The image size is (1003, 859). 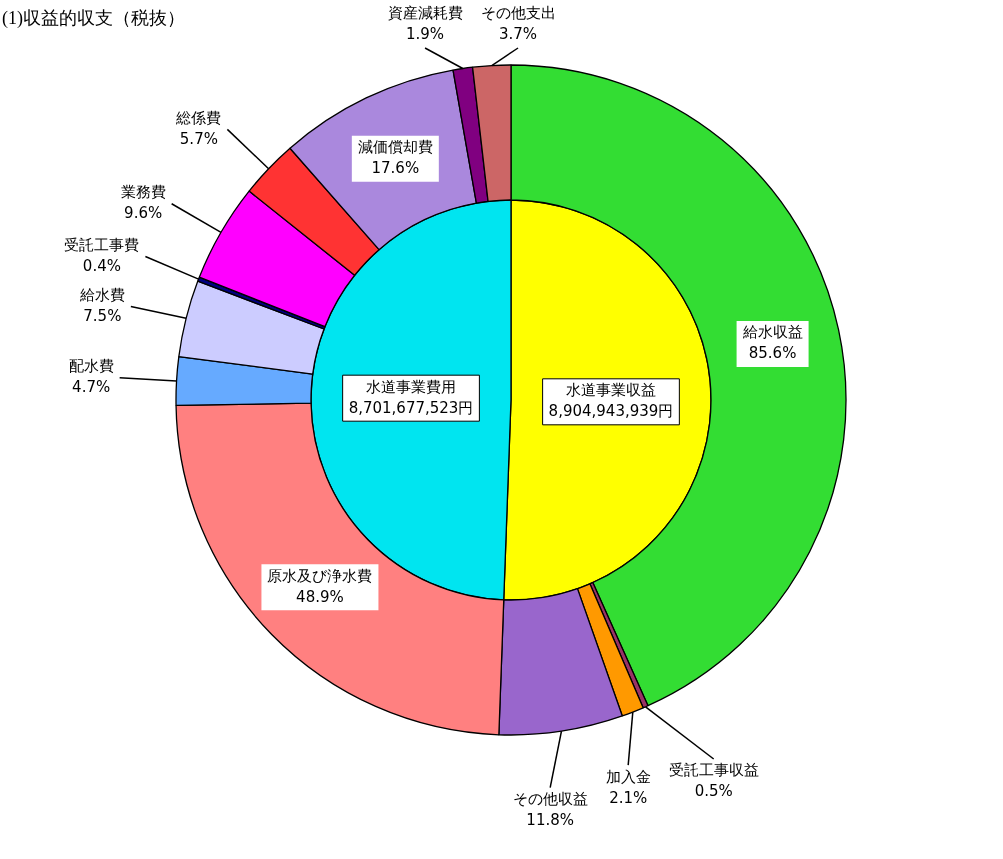 I want to click on slice-label: 総係費, so click(x=198, y=117).